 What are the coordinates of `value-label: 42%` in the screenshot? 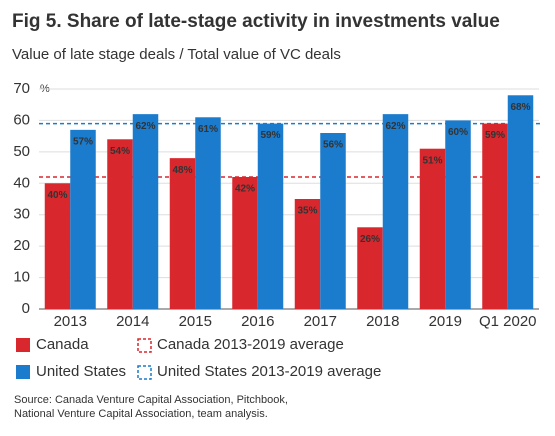 It's located at (245, 189).